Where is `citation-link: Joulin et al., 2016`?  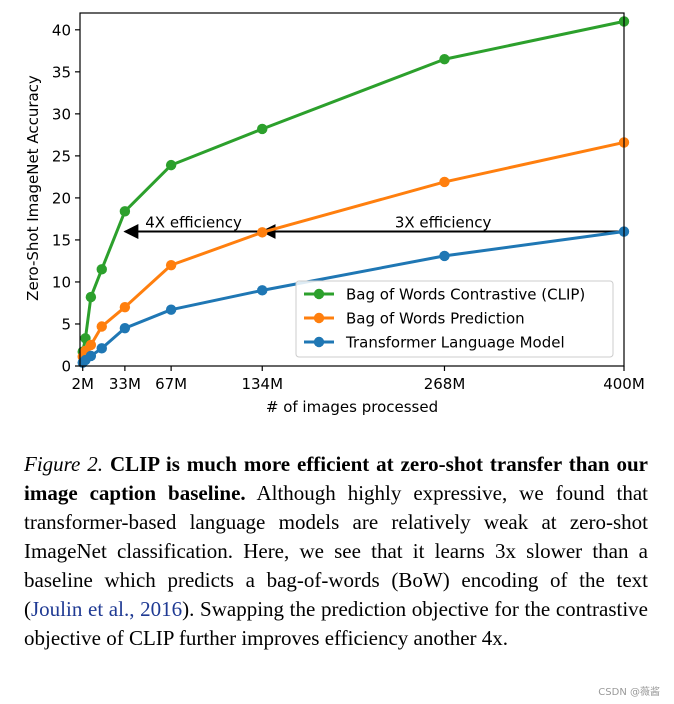
citation-link: Joulin et al., 2016 is located at coordinates (106, 609).